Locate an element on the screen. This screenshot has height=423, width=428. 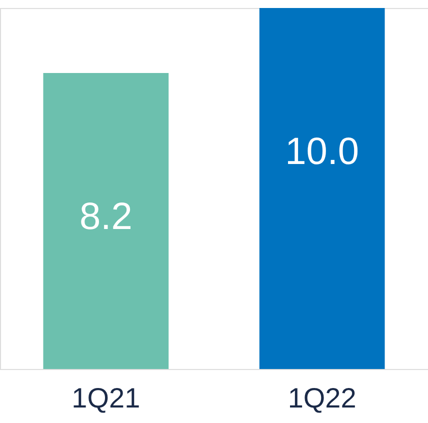
x-tick-label: 1Q21 is located at coordinates (106, 398).